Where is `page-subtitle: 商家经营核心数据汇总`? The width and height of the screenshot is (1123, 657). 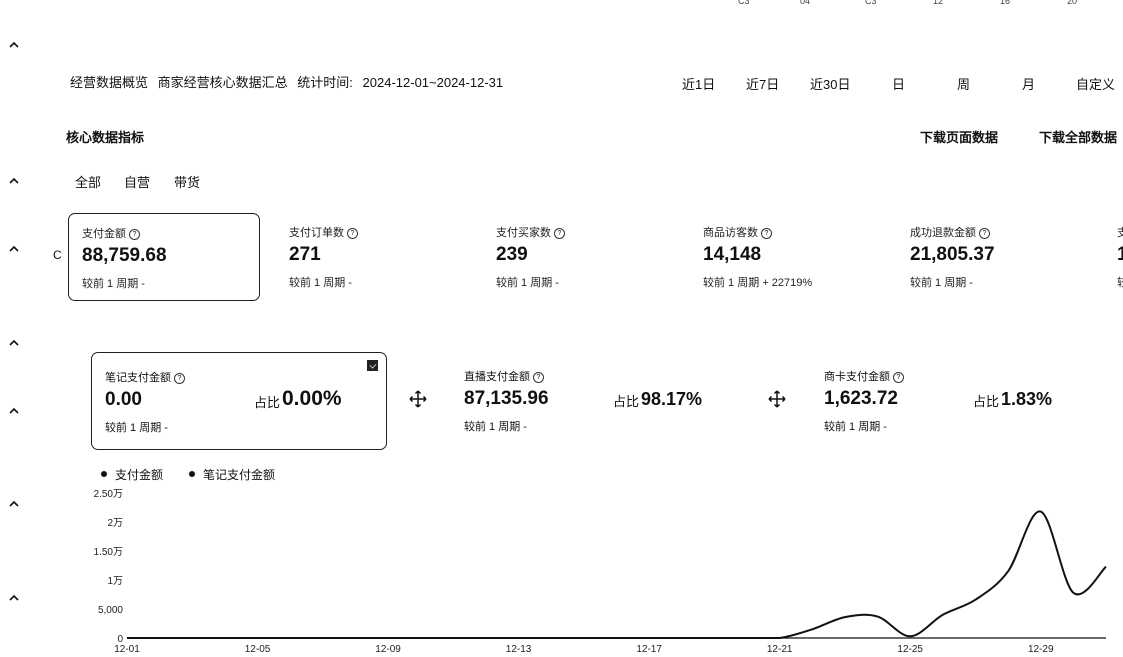
page-subtitle: 商家经营核心数据汇总 is located at coordinates (222, 82).